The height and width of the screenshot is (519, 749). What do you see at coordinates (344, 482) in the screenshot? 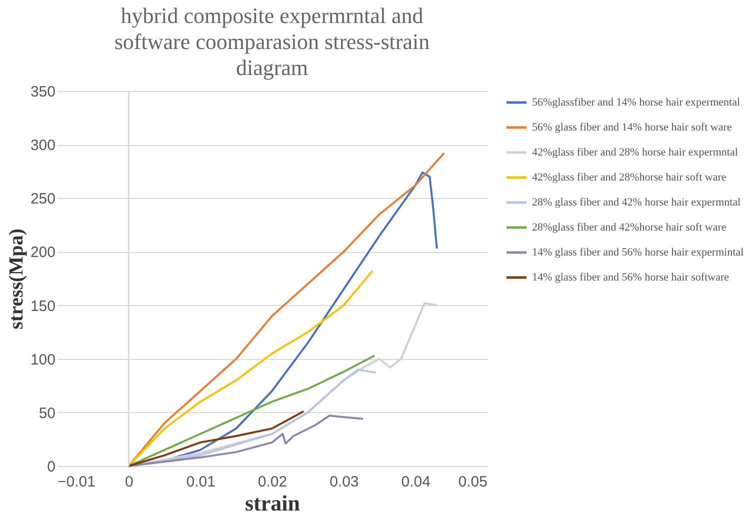
I see `x-tick-label: 0.03` at bounding box center [344, 482].